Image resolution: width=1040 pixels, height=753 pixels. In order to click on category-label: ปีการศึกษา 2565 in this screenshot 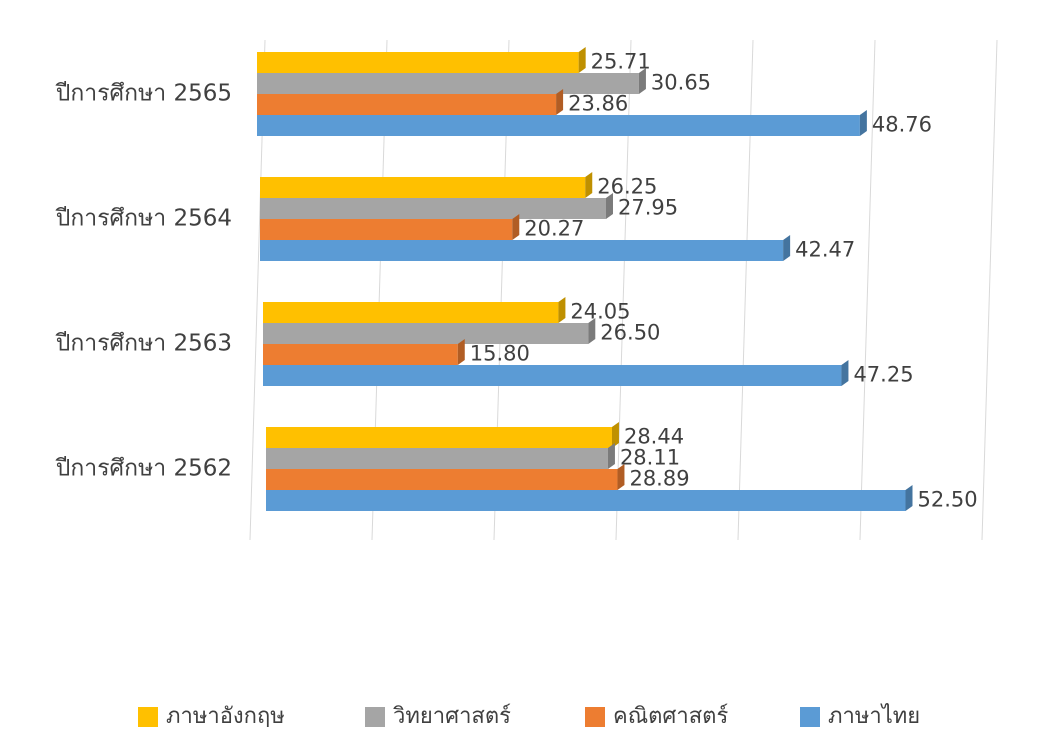, I will do `click(143, 94)`.